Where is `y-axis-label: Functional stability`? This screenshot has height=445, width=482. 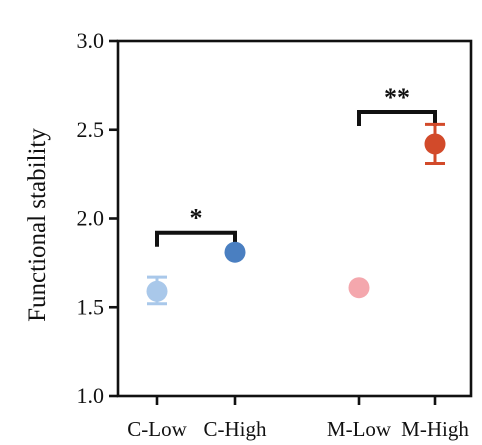 y-axis-label: Functional stability is located at coordinates (37, 225).